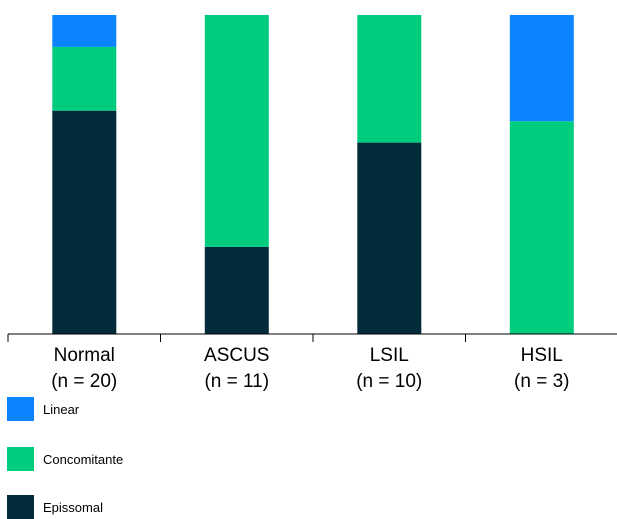 This screenshot has width=617, height=519. I want to click on legend-swatch-epissomal, so click(20, 507).